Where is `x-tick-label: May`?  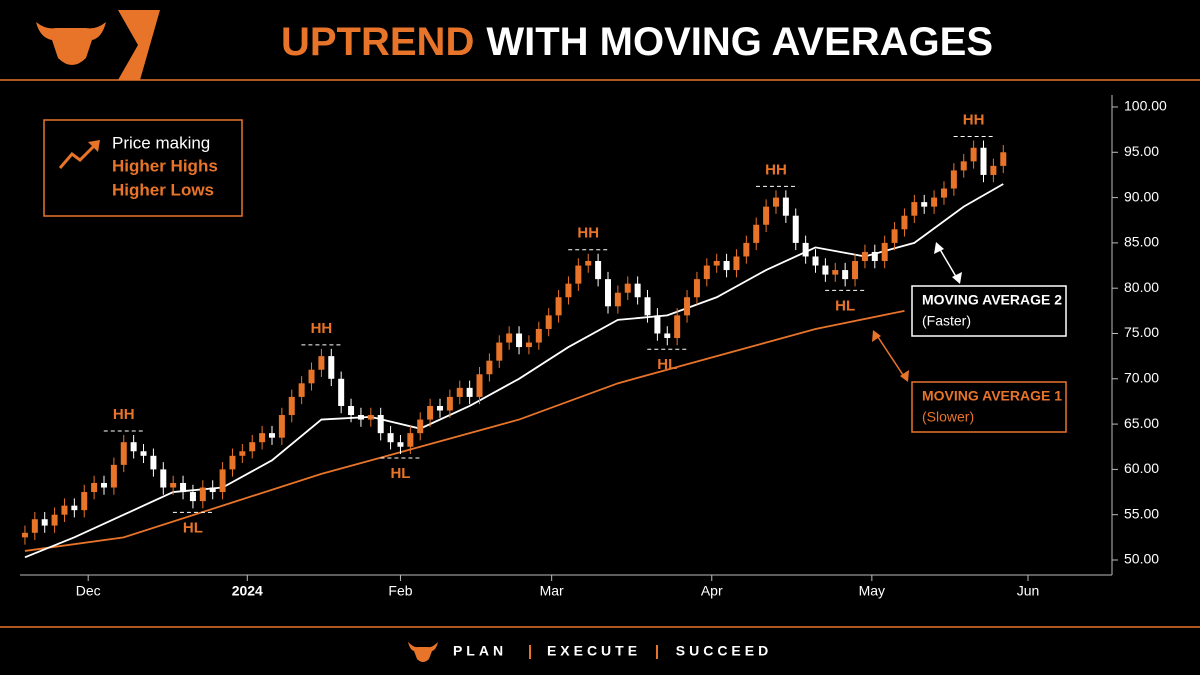
x-tick-label: May is located at coordinates (872, 591).